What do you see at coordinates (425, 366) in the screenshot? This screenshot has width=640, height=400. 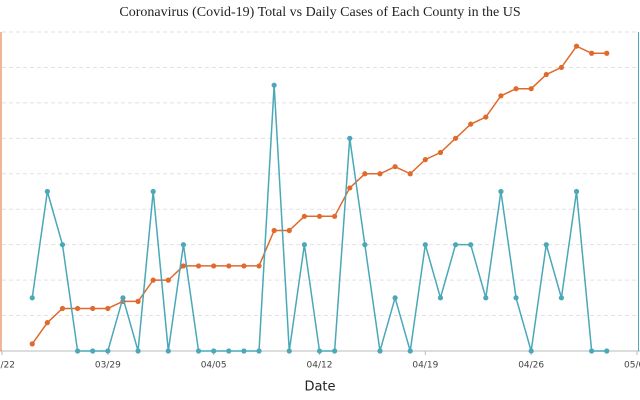 I see `x-tick-label: 04/19` at bounding box center [425, 366].